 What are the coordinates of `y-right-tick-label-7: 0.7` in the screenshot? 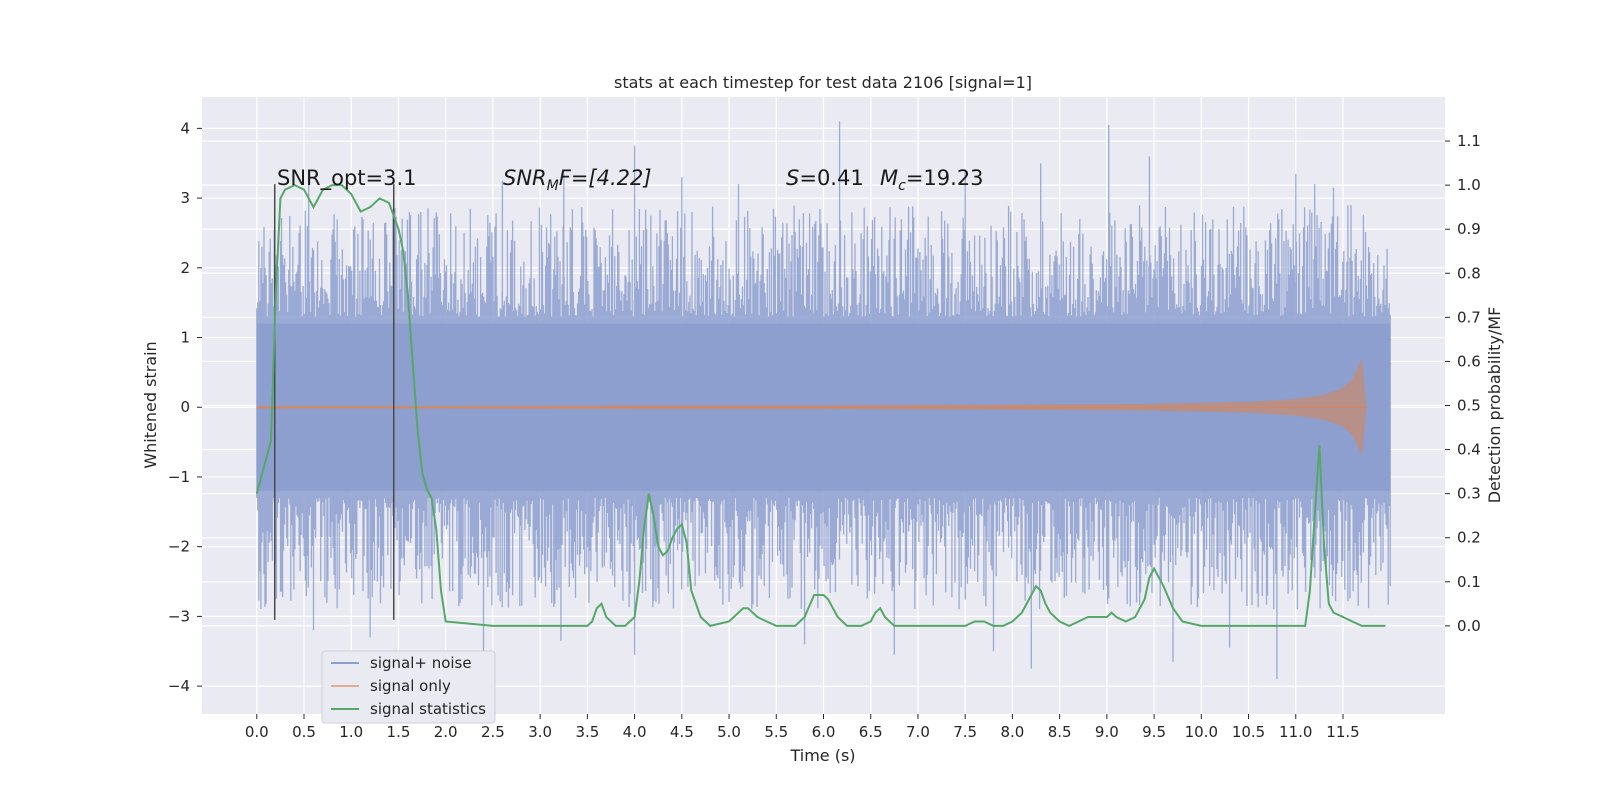 It's located at (1469, 317).